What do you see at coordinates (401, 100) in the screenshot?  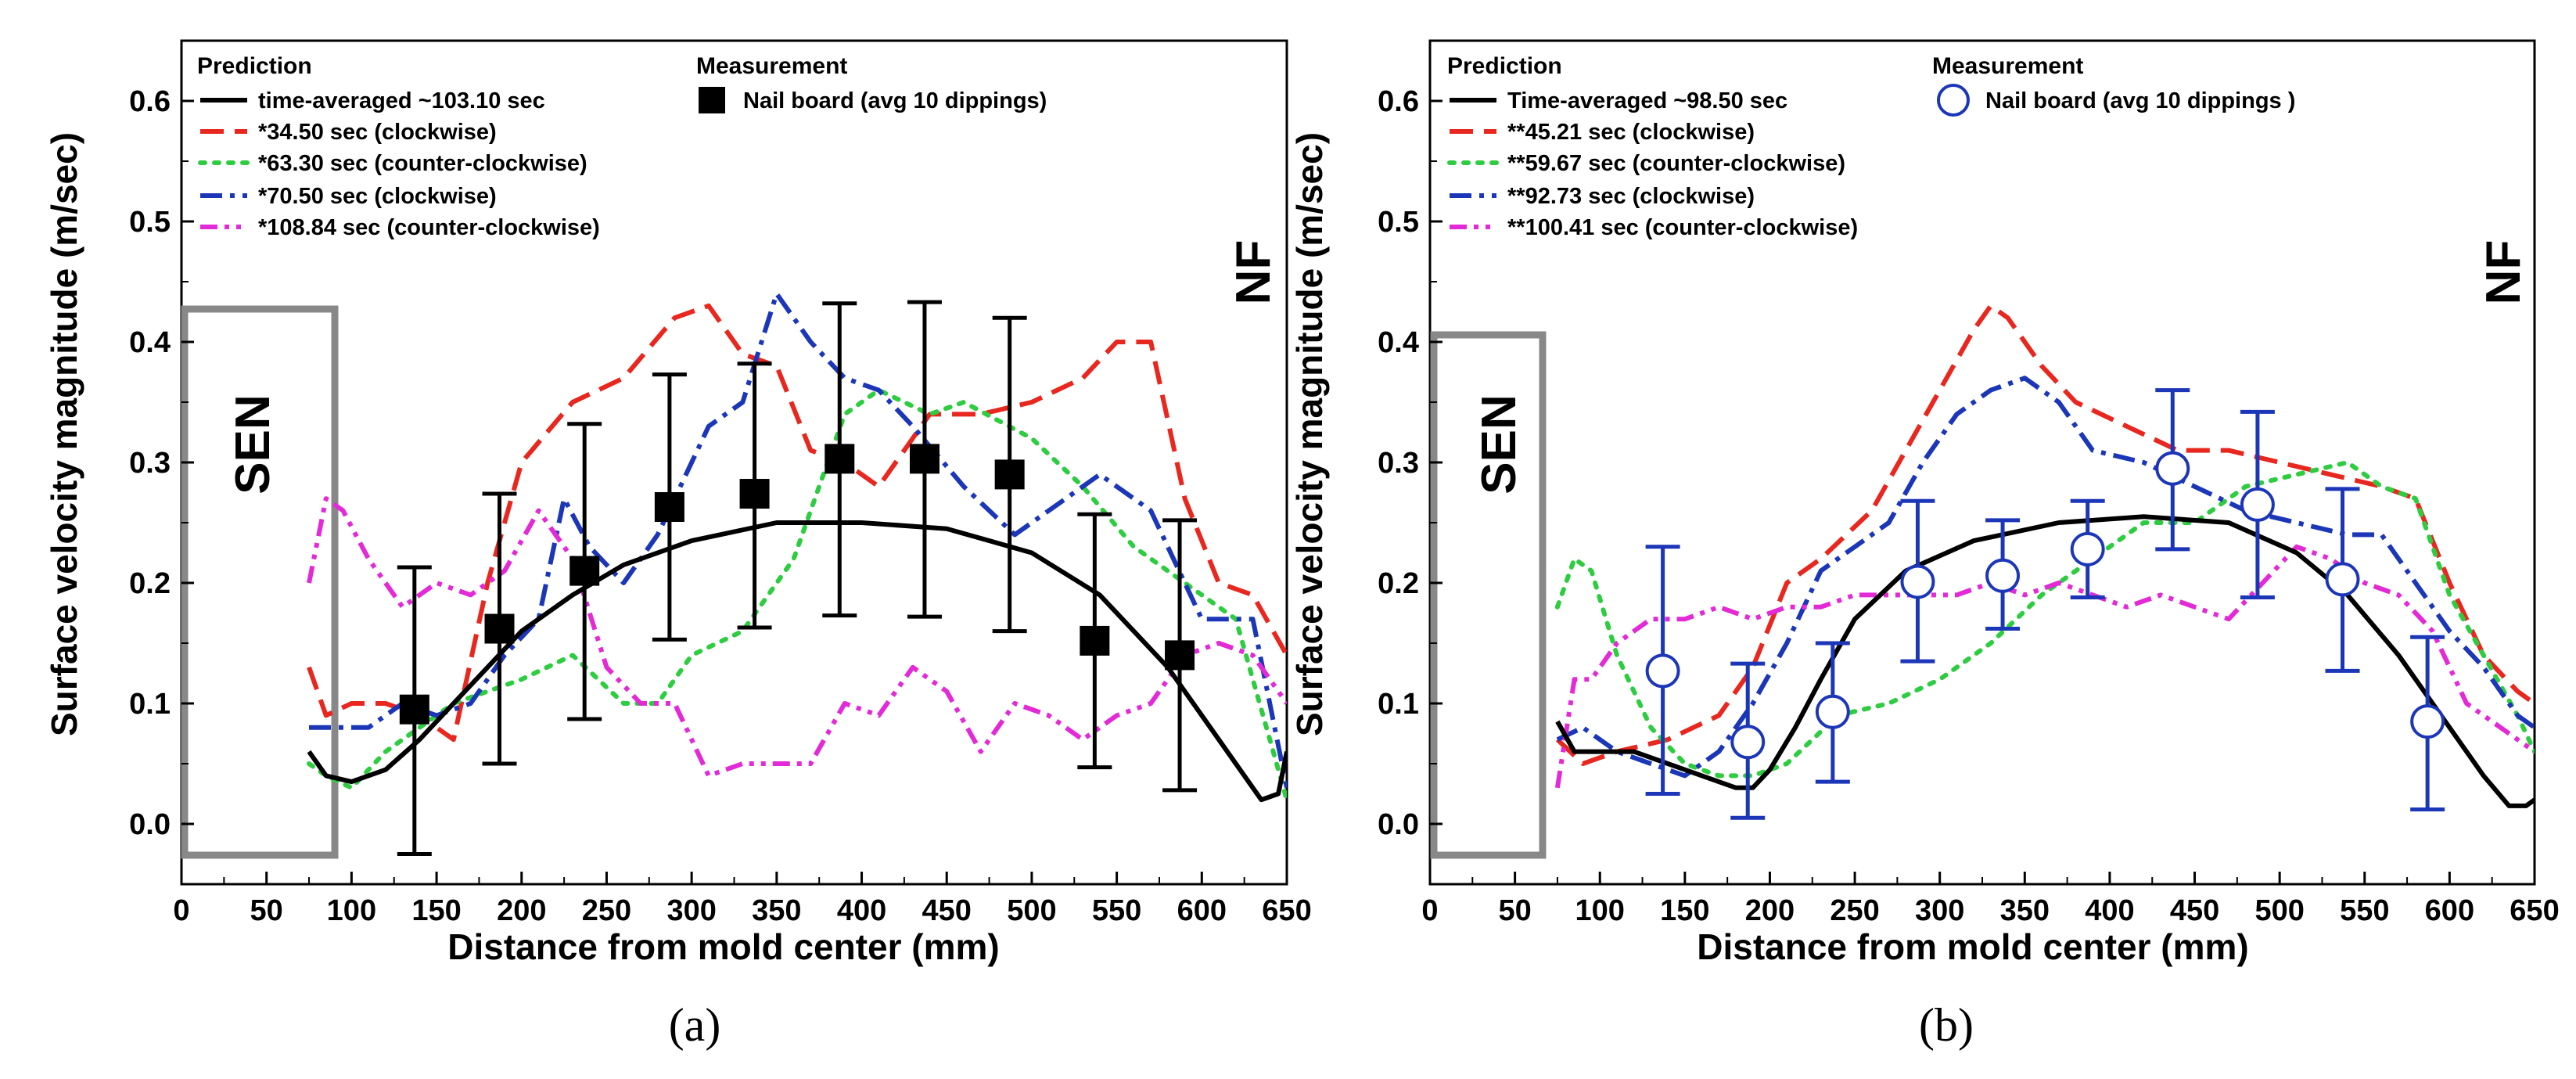 I see `legend-entry-0: time-averaged ~103.10 sec` at bounding box center [401, 100].